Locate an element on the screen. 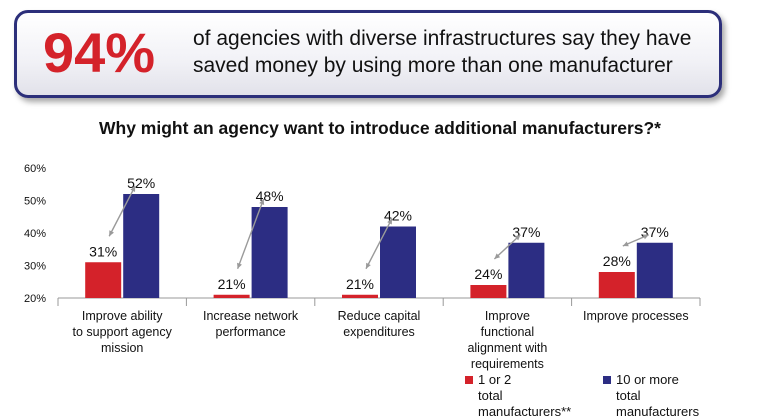 The height and width of the screenshot is (420, 760). x-category-label: Improve processes is located at coordinates (636, 316).